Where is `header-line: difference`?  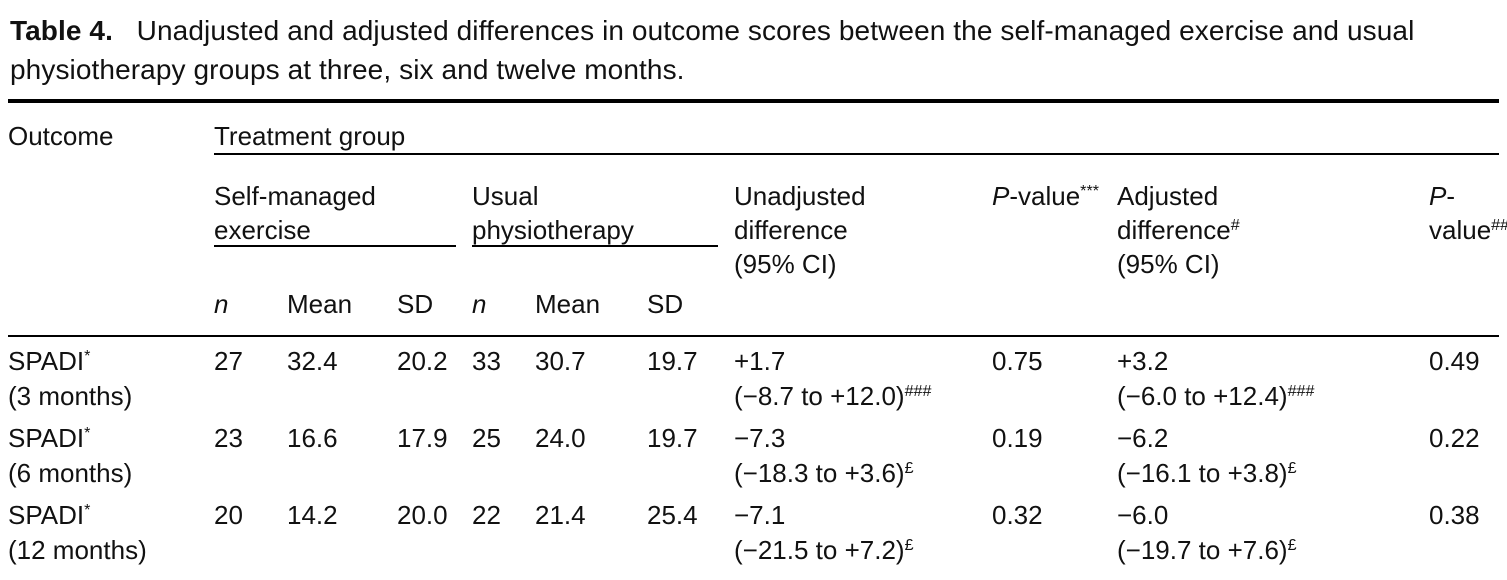
header-line: difference is located at coordinates (791, 230).